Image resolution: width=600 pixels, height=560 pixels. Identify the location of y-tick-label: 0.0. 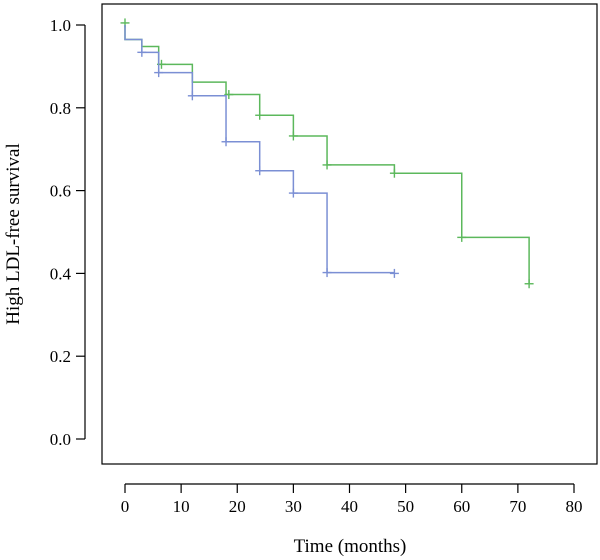
(60, 439).